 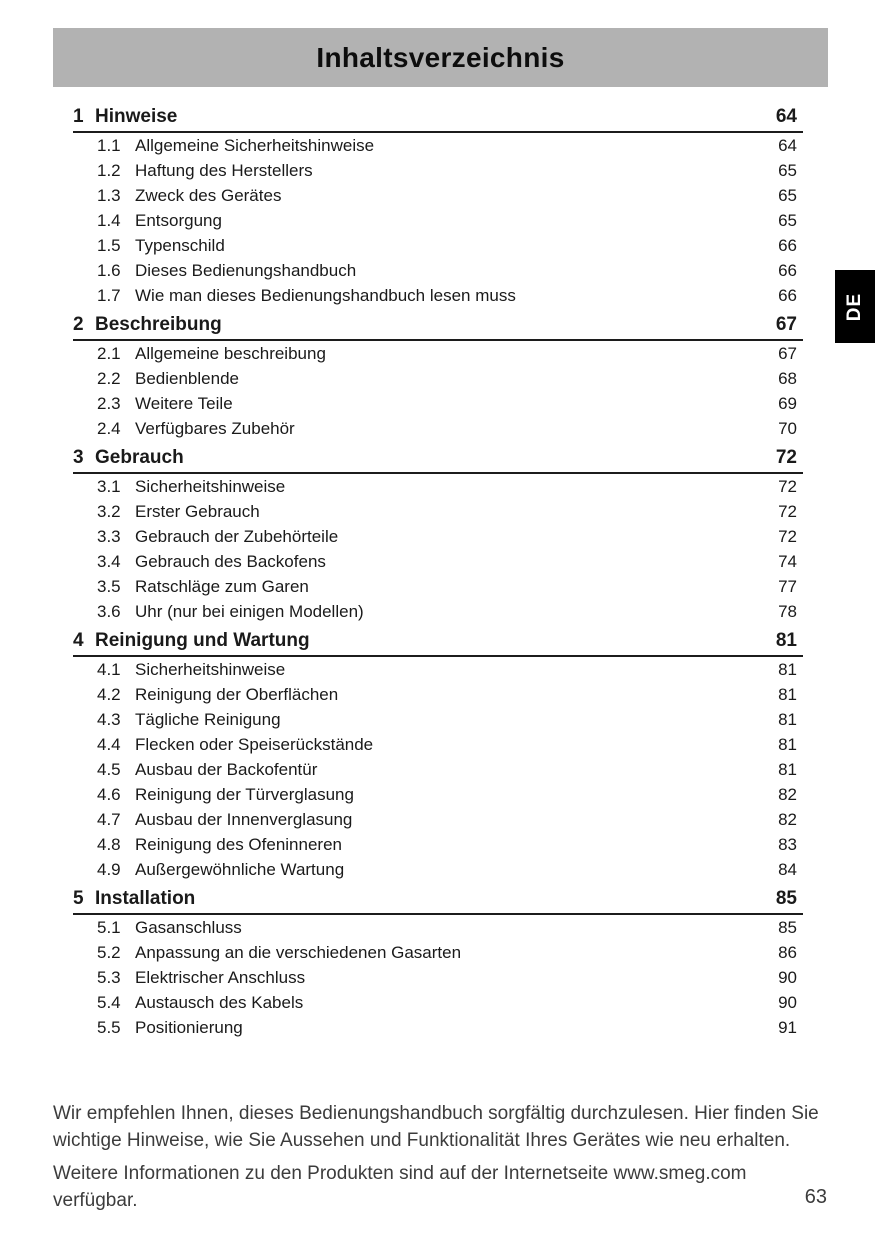 I want to click on toc-item-row: 3.1 Sicherheitshinweise 72, so click(x=438, y=486).